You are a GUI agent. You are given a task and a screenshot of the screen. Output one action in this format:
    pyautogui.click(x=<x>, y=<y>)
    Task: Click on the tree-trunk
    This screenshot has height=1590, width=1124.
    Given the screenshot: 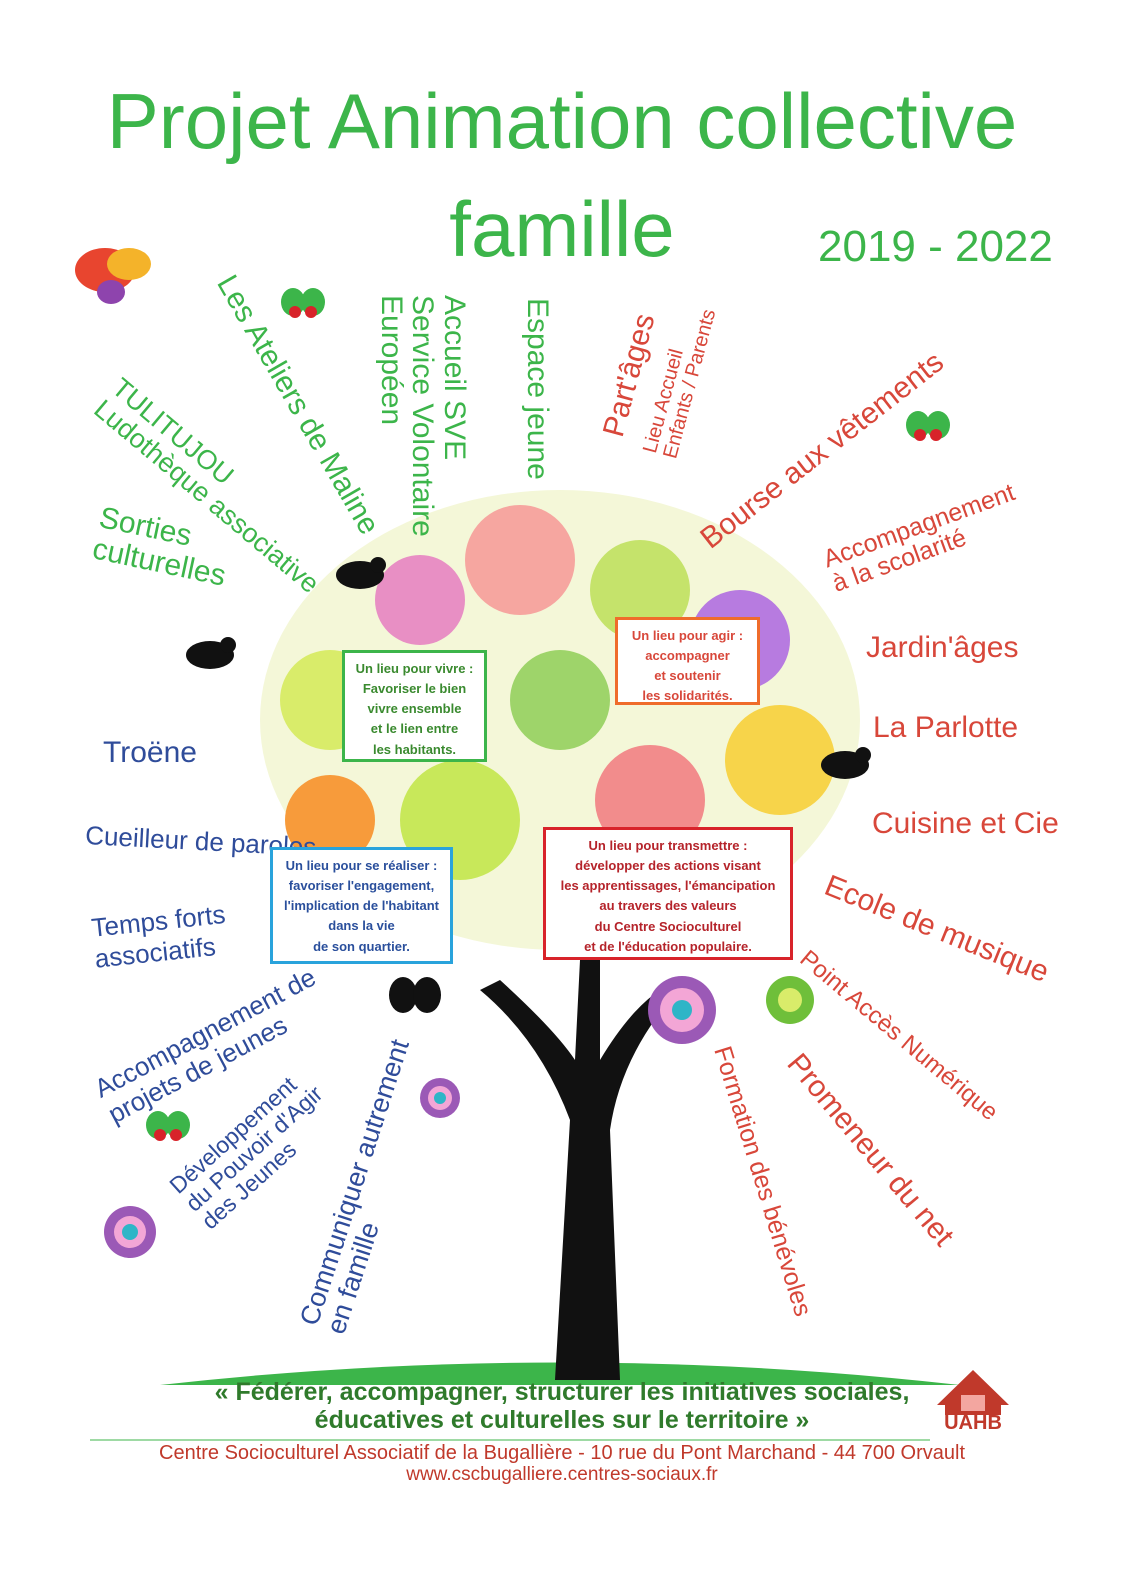 What is the action you would take?
    pyautogui.click(x=575, y=1170)
    